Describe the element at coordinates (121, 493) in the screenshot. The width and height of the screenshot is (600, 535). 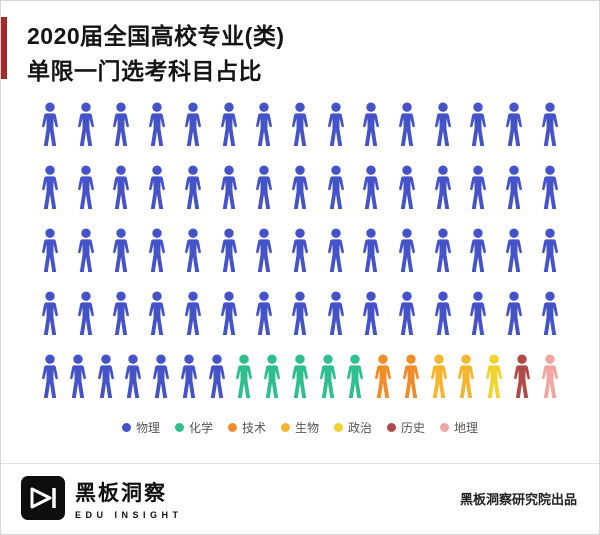
I see `brand-name: 黑板洞察` at that location.